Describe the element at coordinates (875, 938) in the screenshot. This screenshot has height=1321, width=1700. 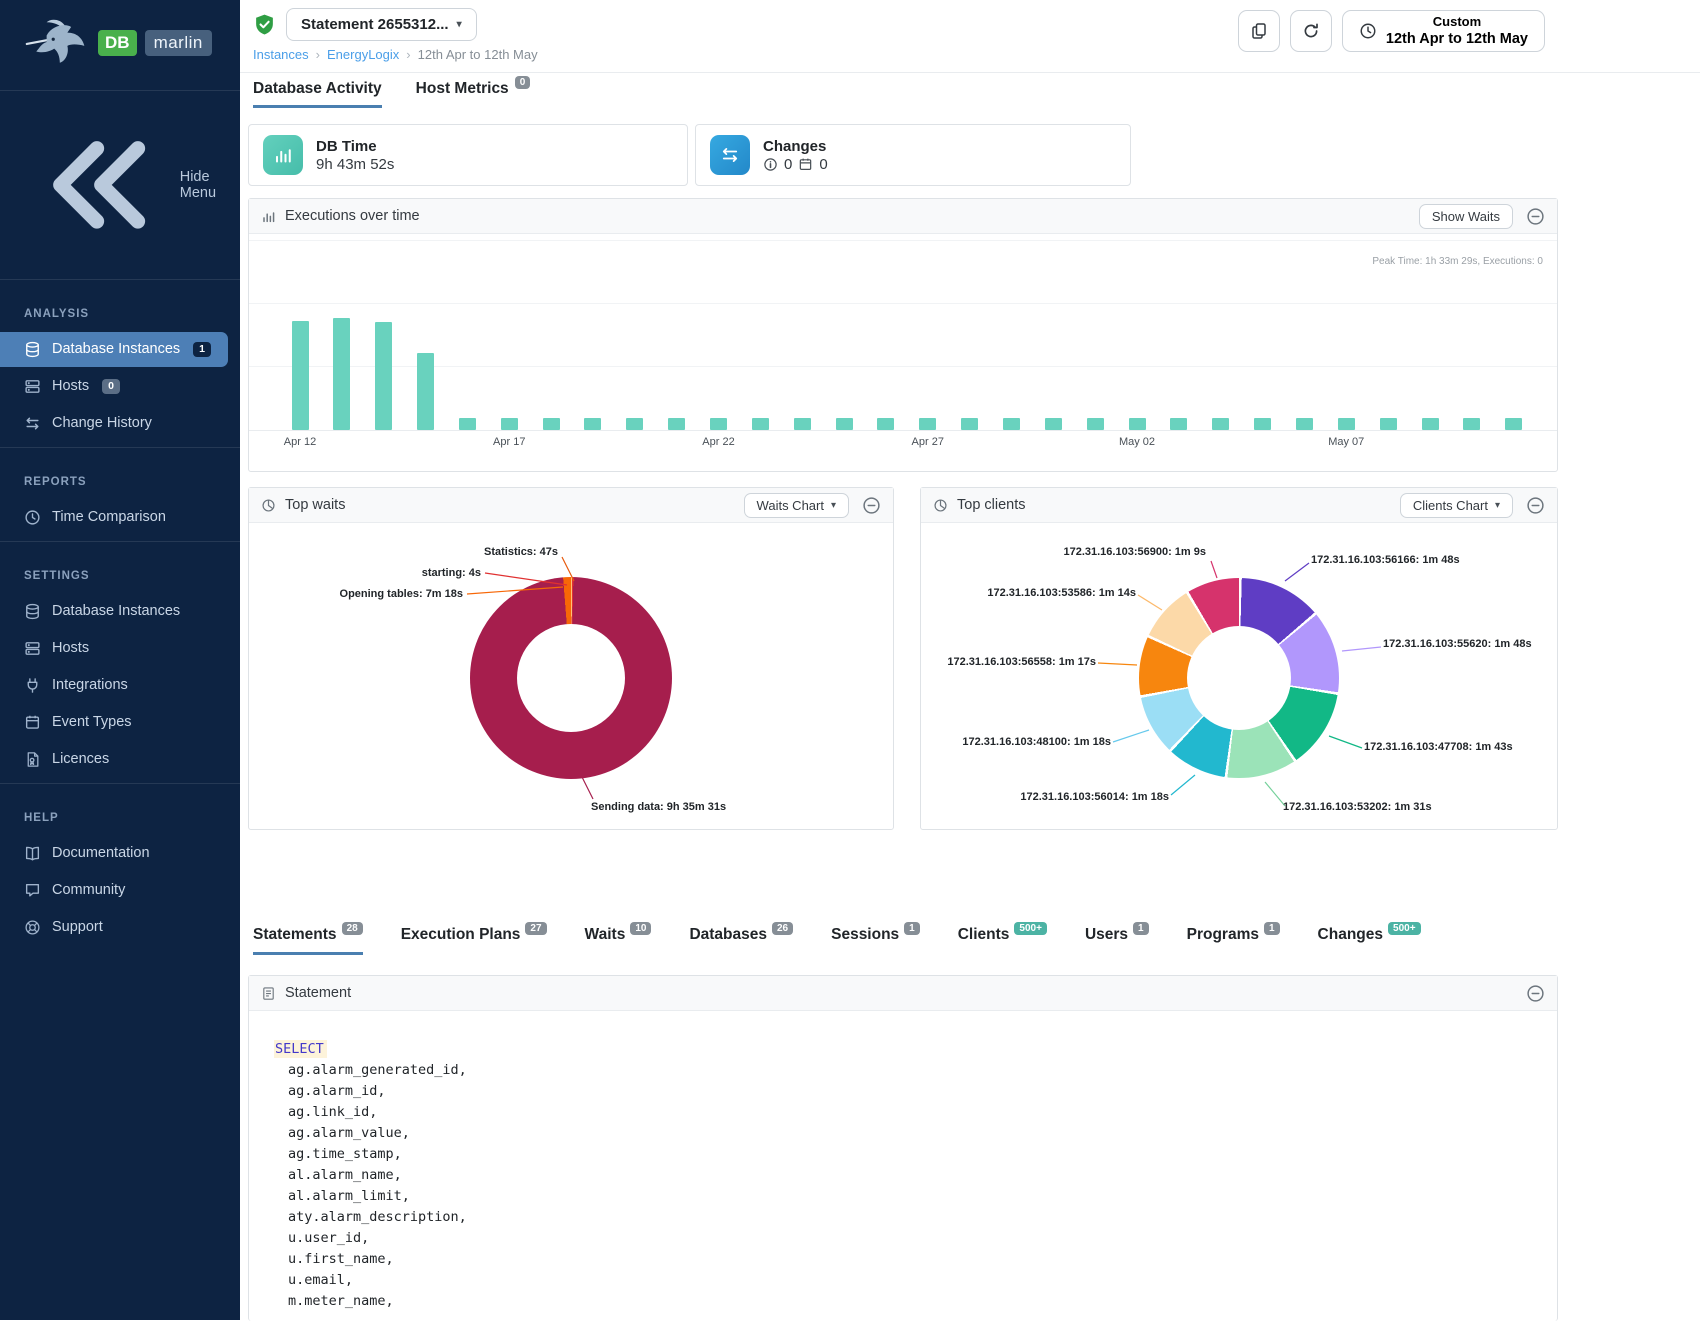
I see `detail-tab-sessions: Sessions 1` at that location.